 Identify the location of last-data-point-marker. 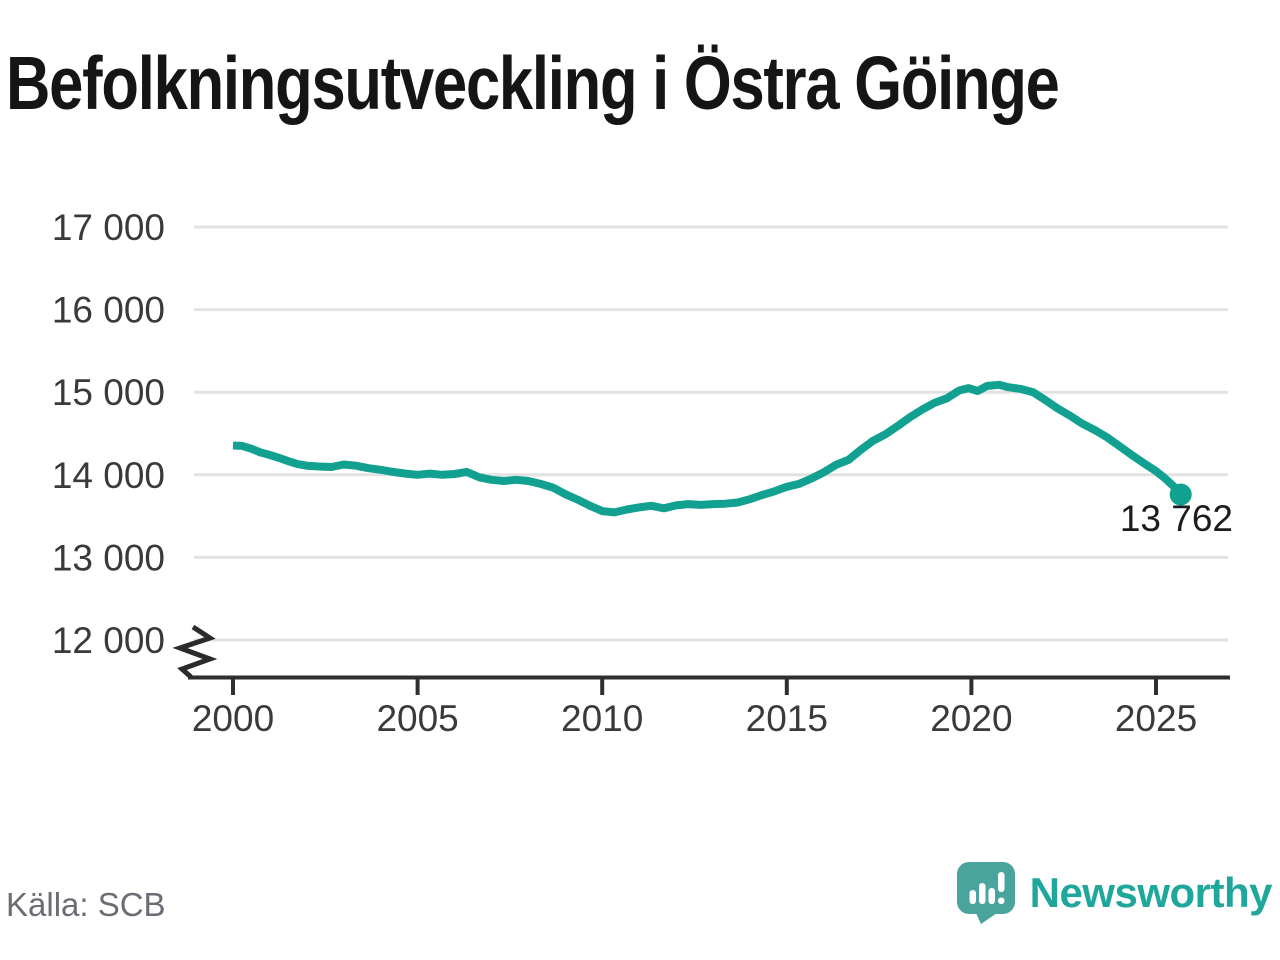
(1180, 494).